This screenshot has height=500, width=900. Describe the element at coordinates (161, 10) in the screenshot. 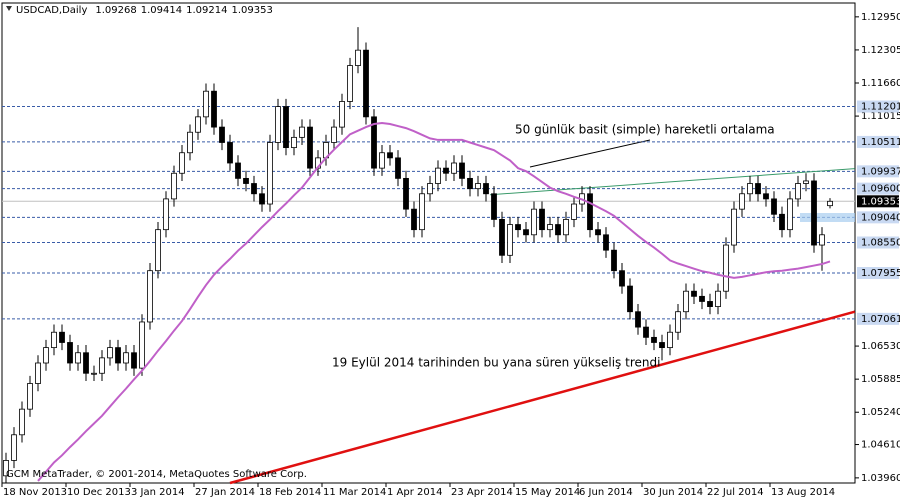

I see `header-value: 1.09414` at that location.